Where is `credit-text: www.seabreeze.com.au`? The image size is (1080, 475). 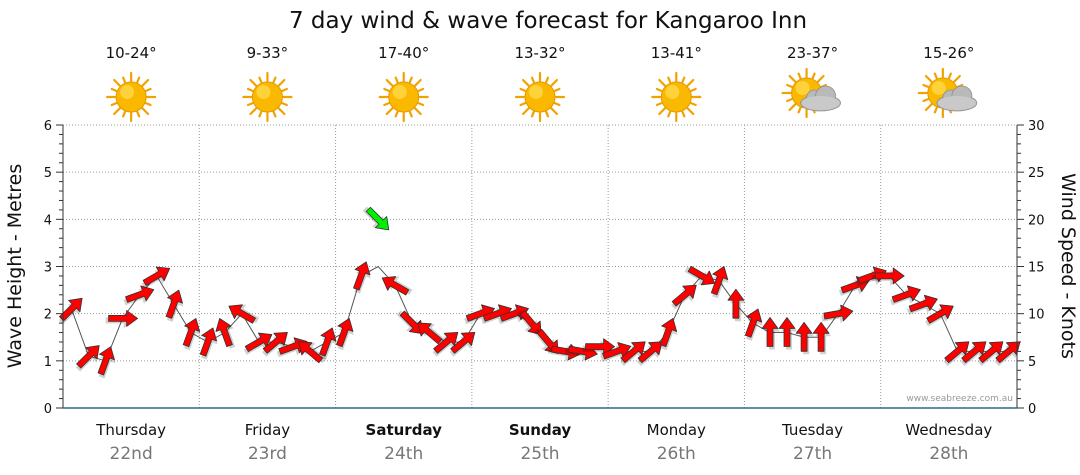
credit-text: www.seabreeze.com.au is located at coordinates (959, 399).